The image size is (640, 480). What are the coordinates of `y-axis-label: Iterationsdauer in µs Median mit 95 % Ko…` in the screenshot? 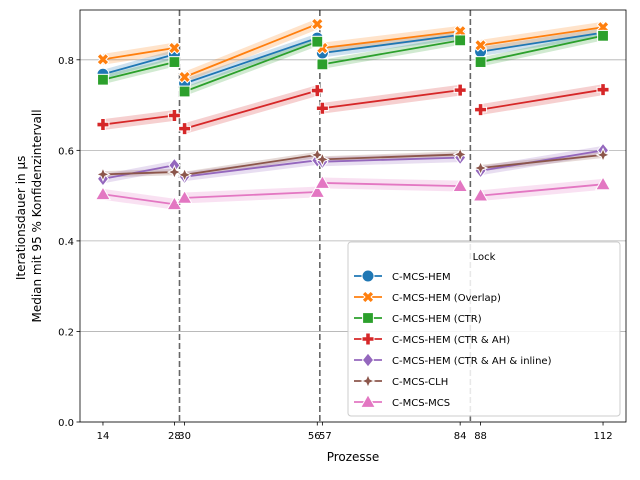 It's located at (29, 215).